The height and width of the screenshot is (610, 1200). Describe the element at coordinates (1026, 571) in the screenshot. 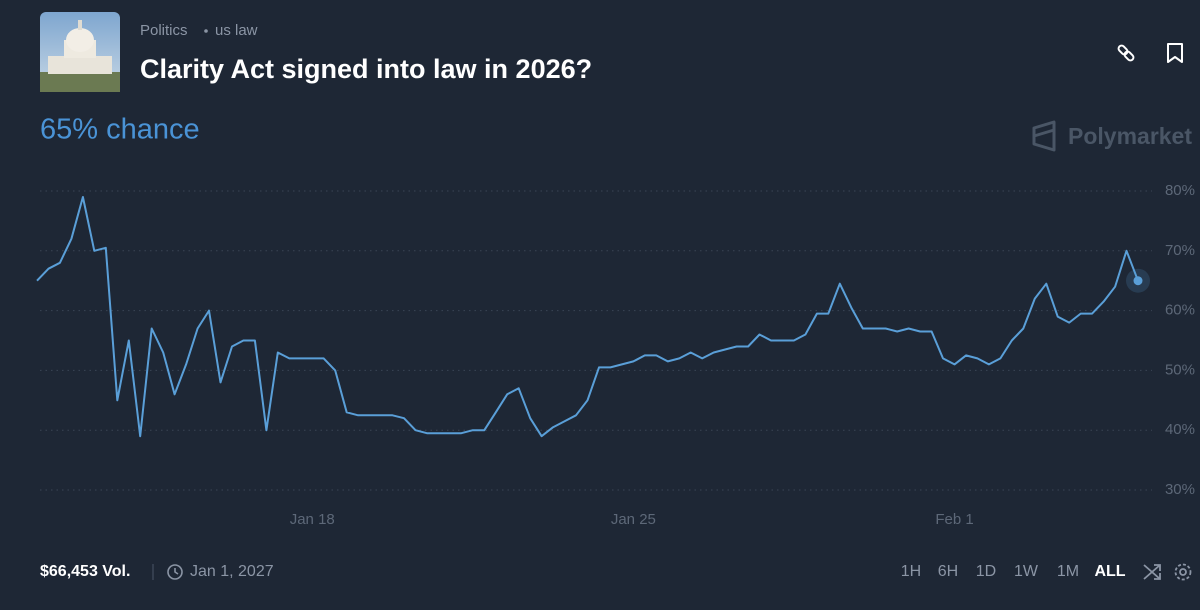

I see `range-button: 1W` at that location.